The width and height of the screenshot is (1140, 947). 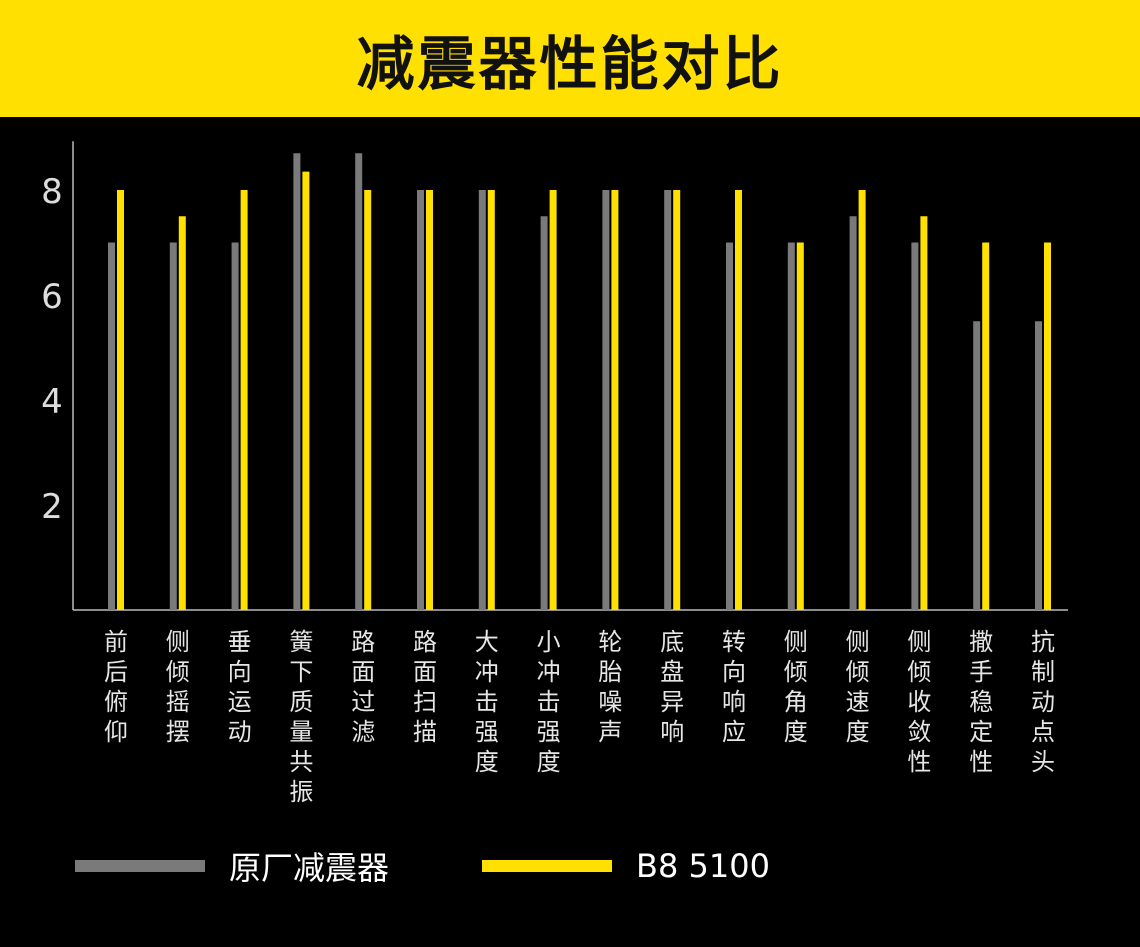 I want to click on x-category-label: 侧倾速度, so click(x=858, y=687).